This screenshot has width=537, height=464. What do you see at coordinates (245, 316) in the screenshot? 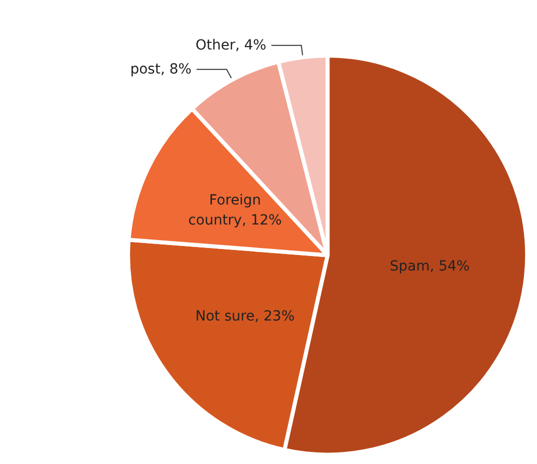
I see `slice-label: Not sure, 23%` at bounding box center [245, 316].